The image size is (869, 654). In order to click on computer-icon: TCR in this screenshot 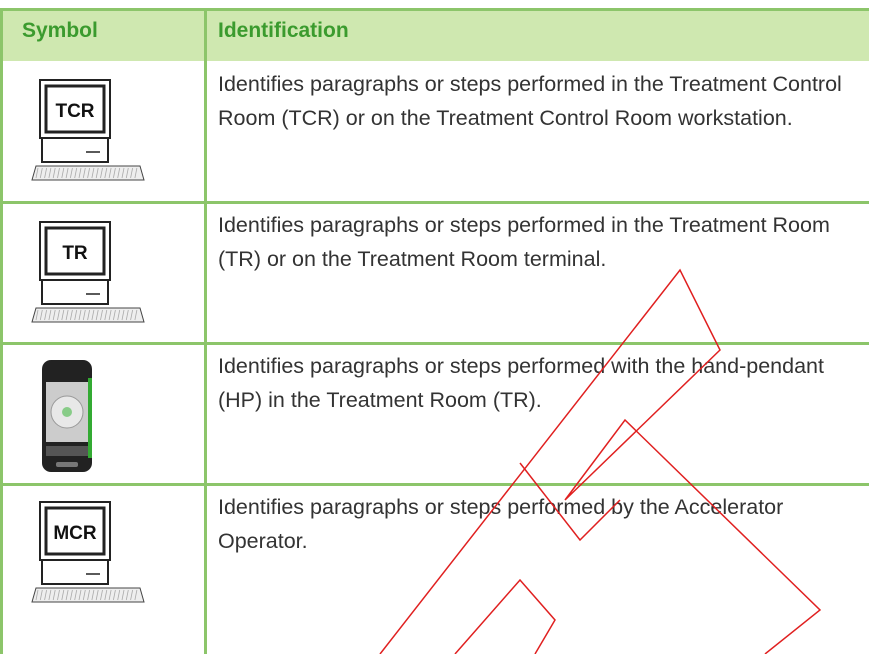, I will do `click(88, 130)`.